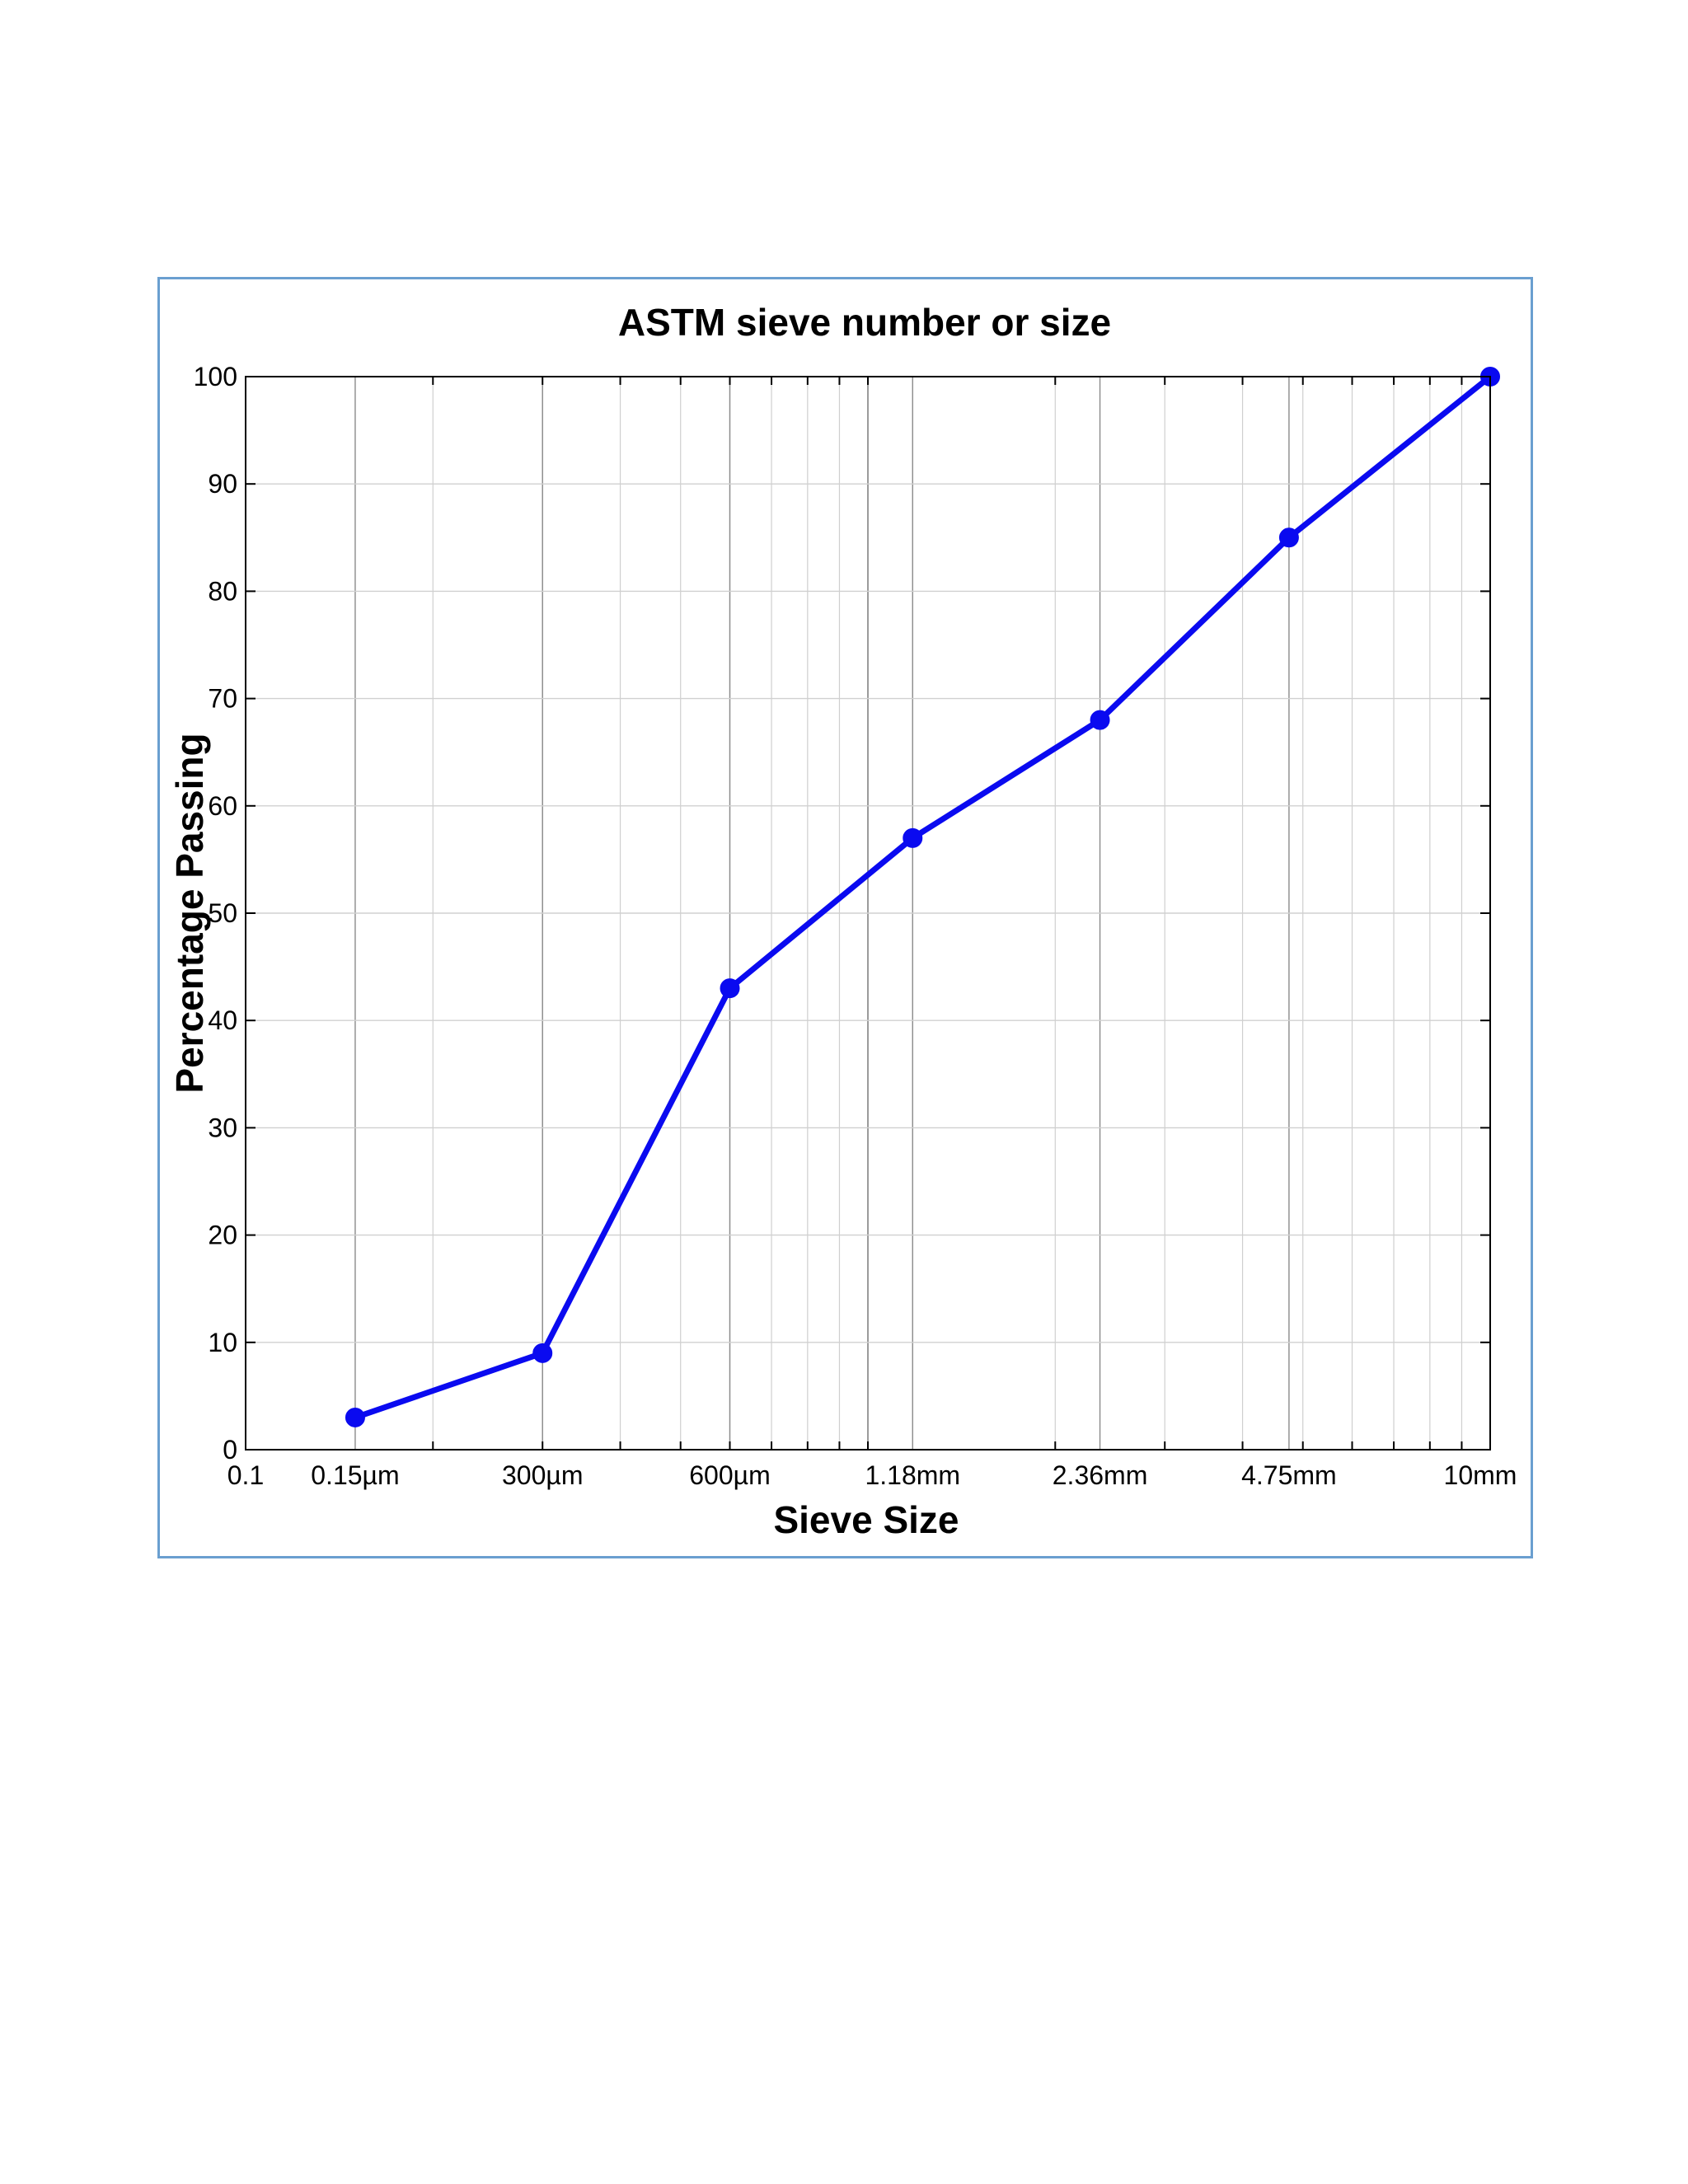  Describe the element at coordinates (1481, 1475) in the screenshot. I see `x-tick-label: 10mm` at that location.